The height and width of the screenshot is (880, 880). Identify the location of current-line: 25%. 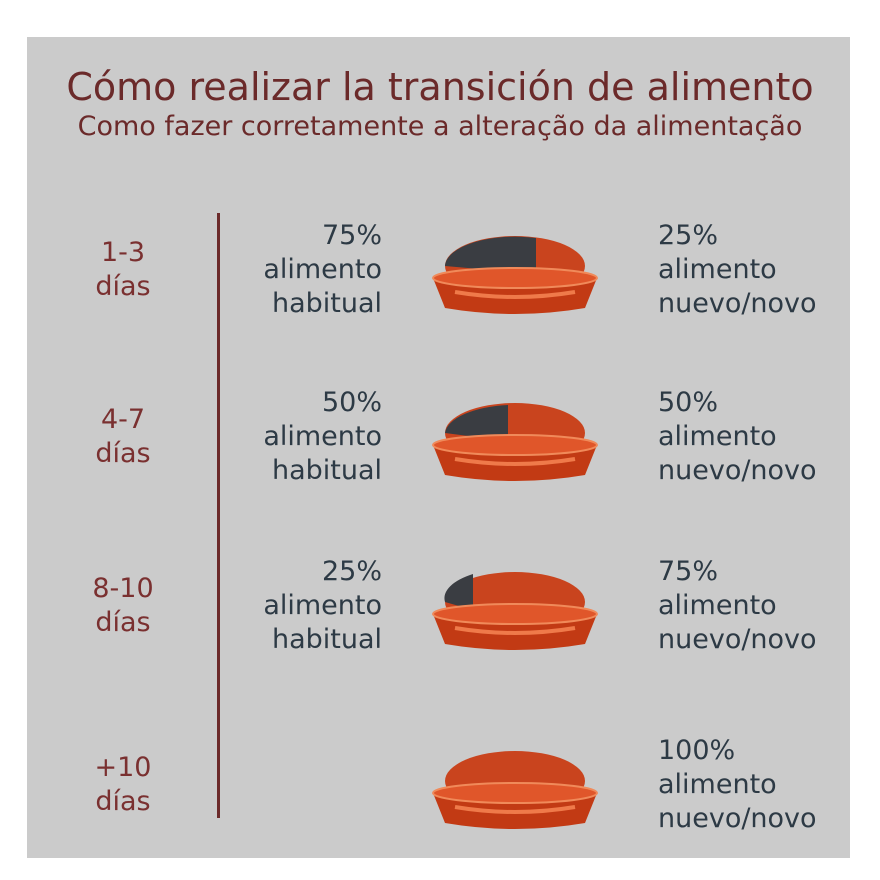
(351, 571).